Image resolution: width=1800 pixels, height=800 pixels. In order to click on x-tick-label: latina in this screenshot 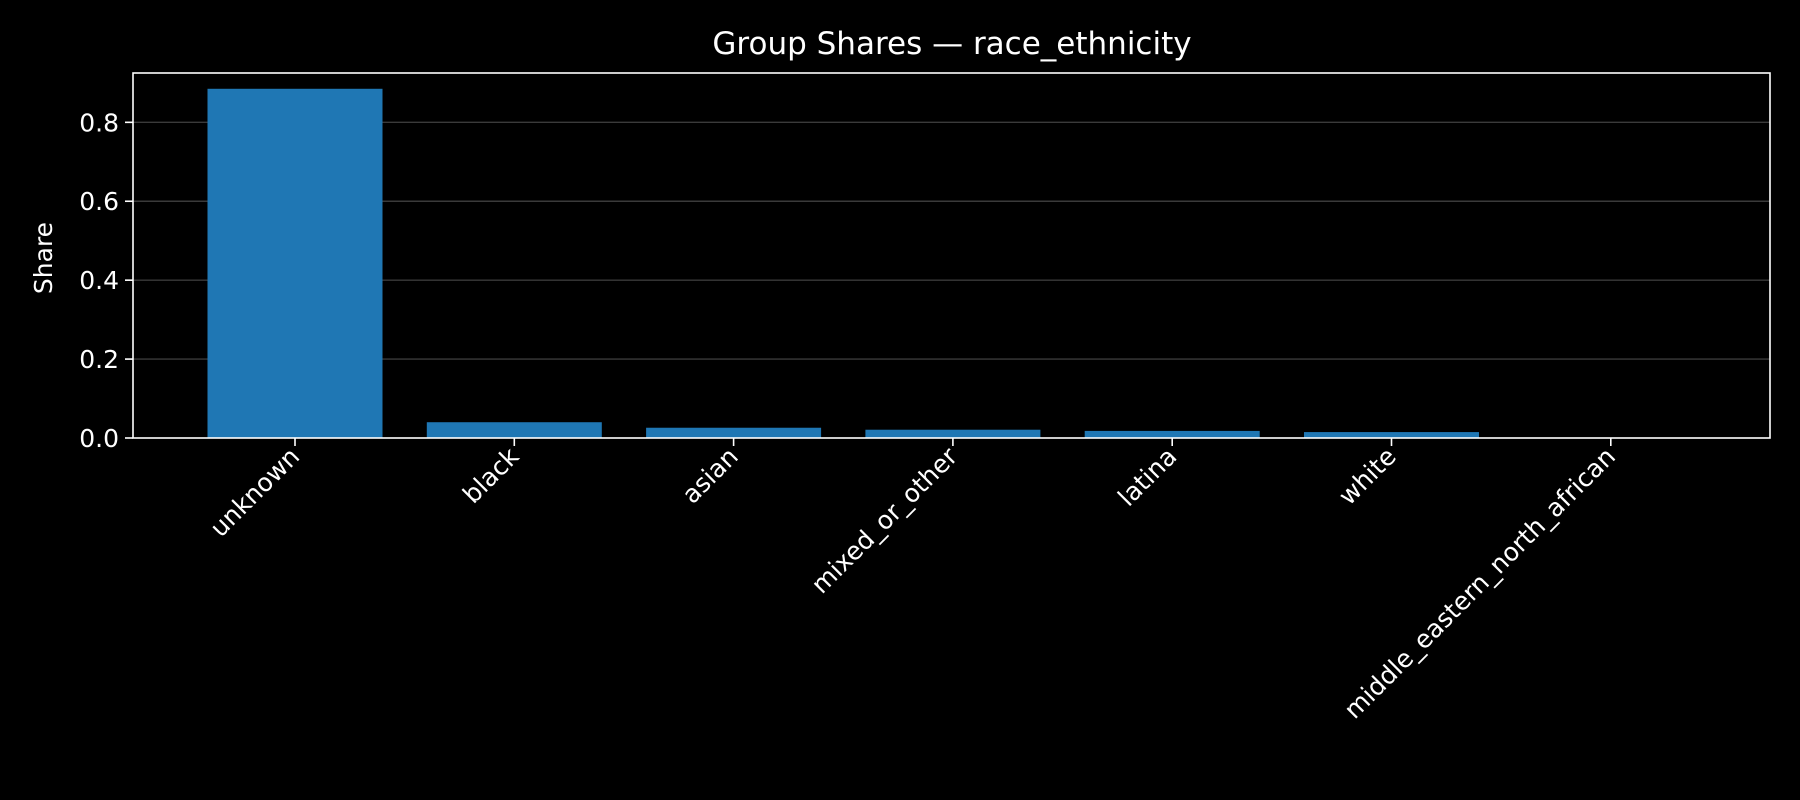, I will do `click(1147, 477)`.